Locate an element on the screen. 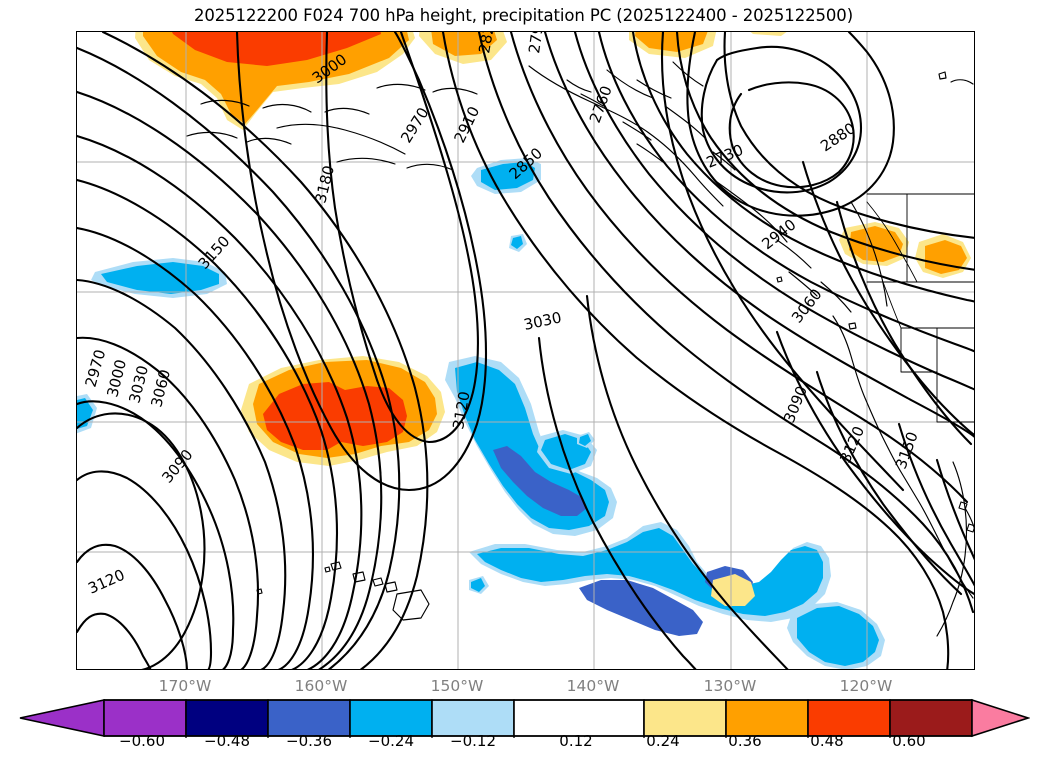  colorbar-bands is located at coordinates (538, 718).